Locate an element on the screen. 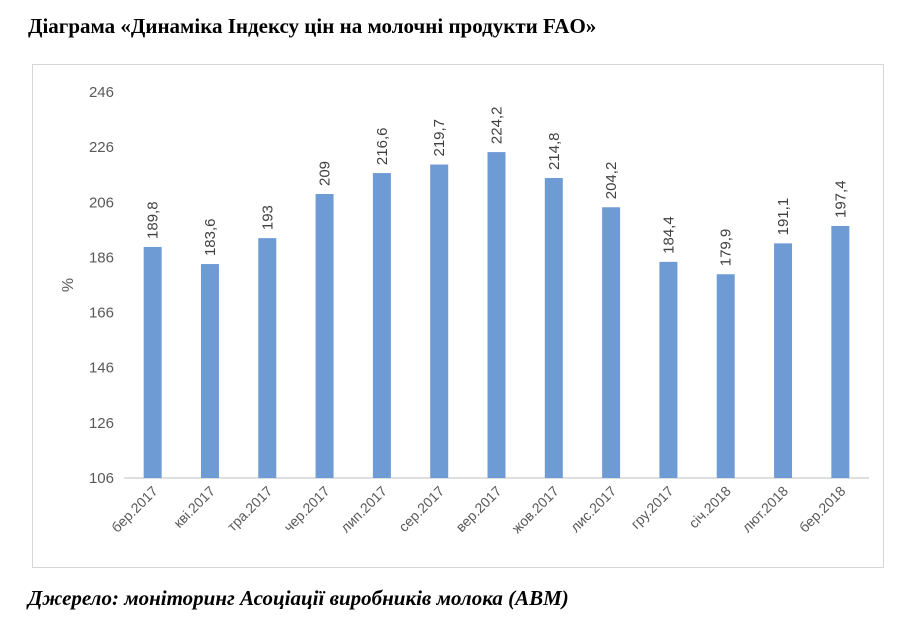  data-label: 183,6 is located at coordinates (210, 237).